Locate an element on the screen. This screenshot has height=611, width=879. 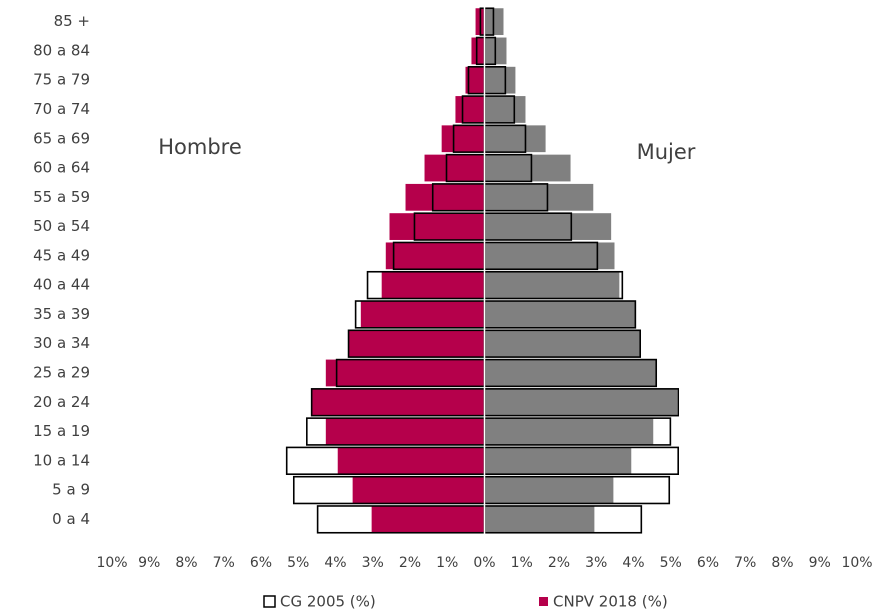
annotation: Hombre is located at coordinates (200, 147).